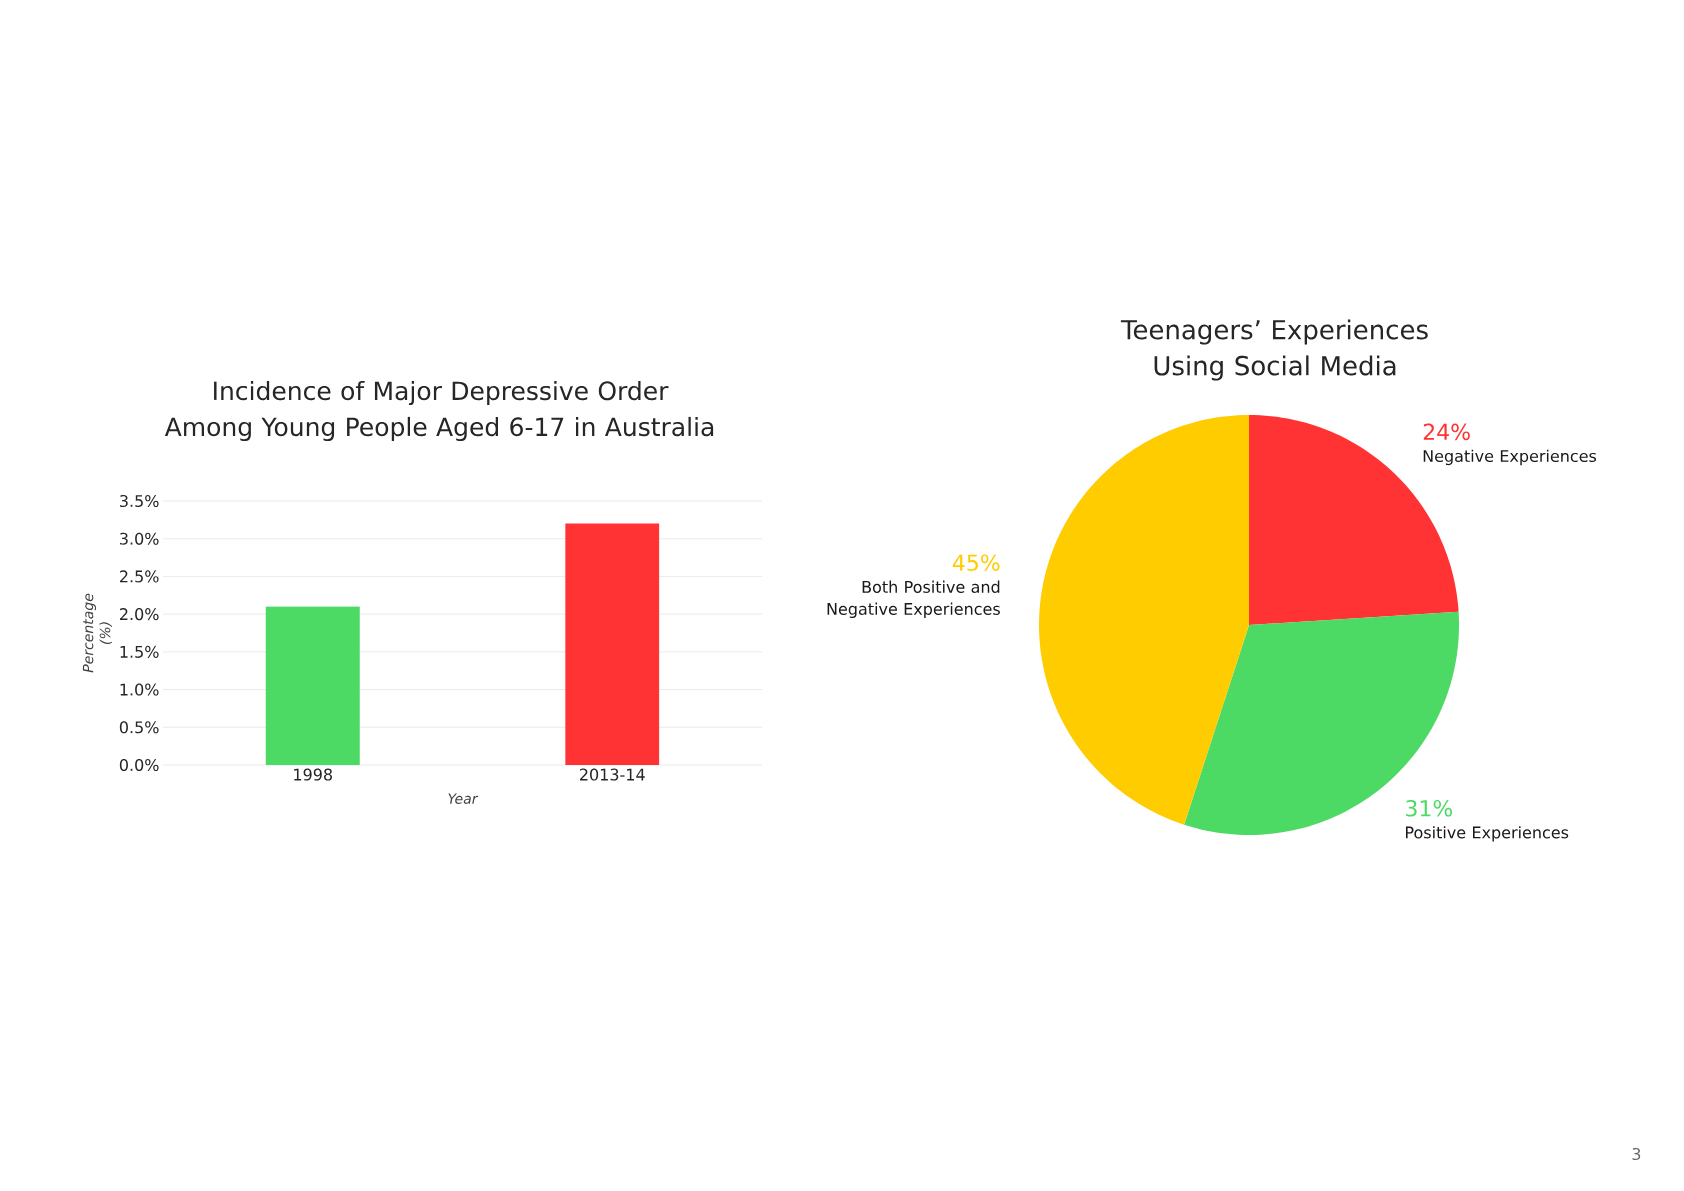 This screenshot has height=1191, width=1684. Describe the element at coordinates (1429, 808) in the screenshot. I see `data-label: 31%` at that location.